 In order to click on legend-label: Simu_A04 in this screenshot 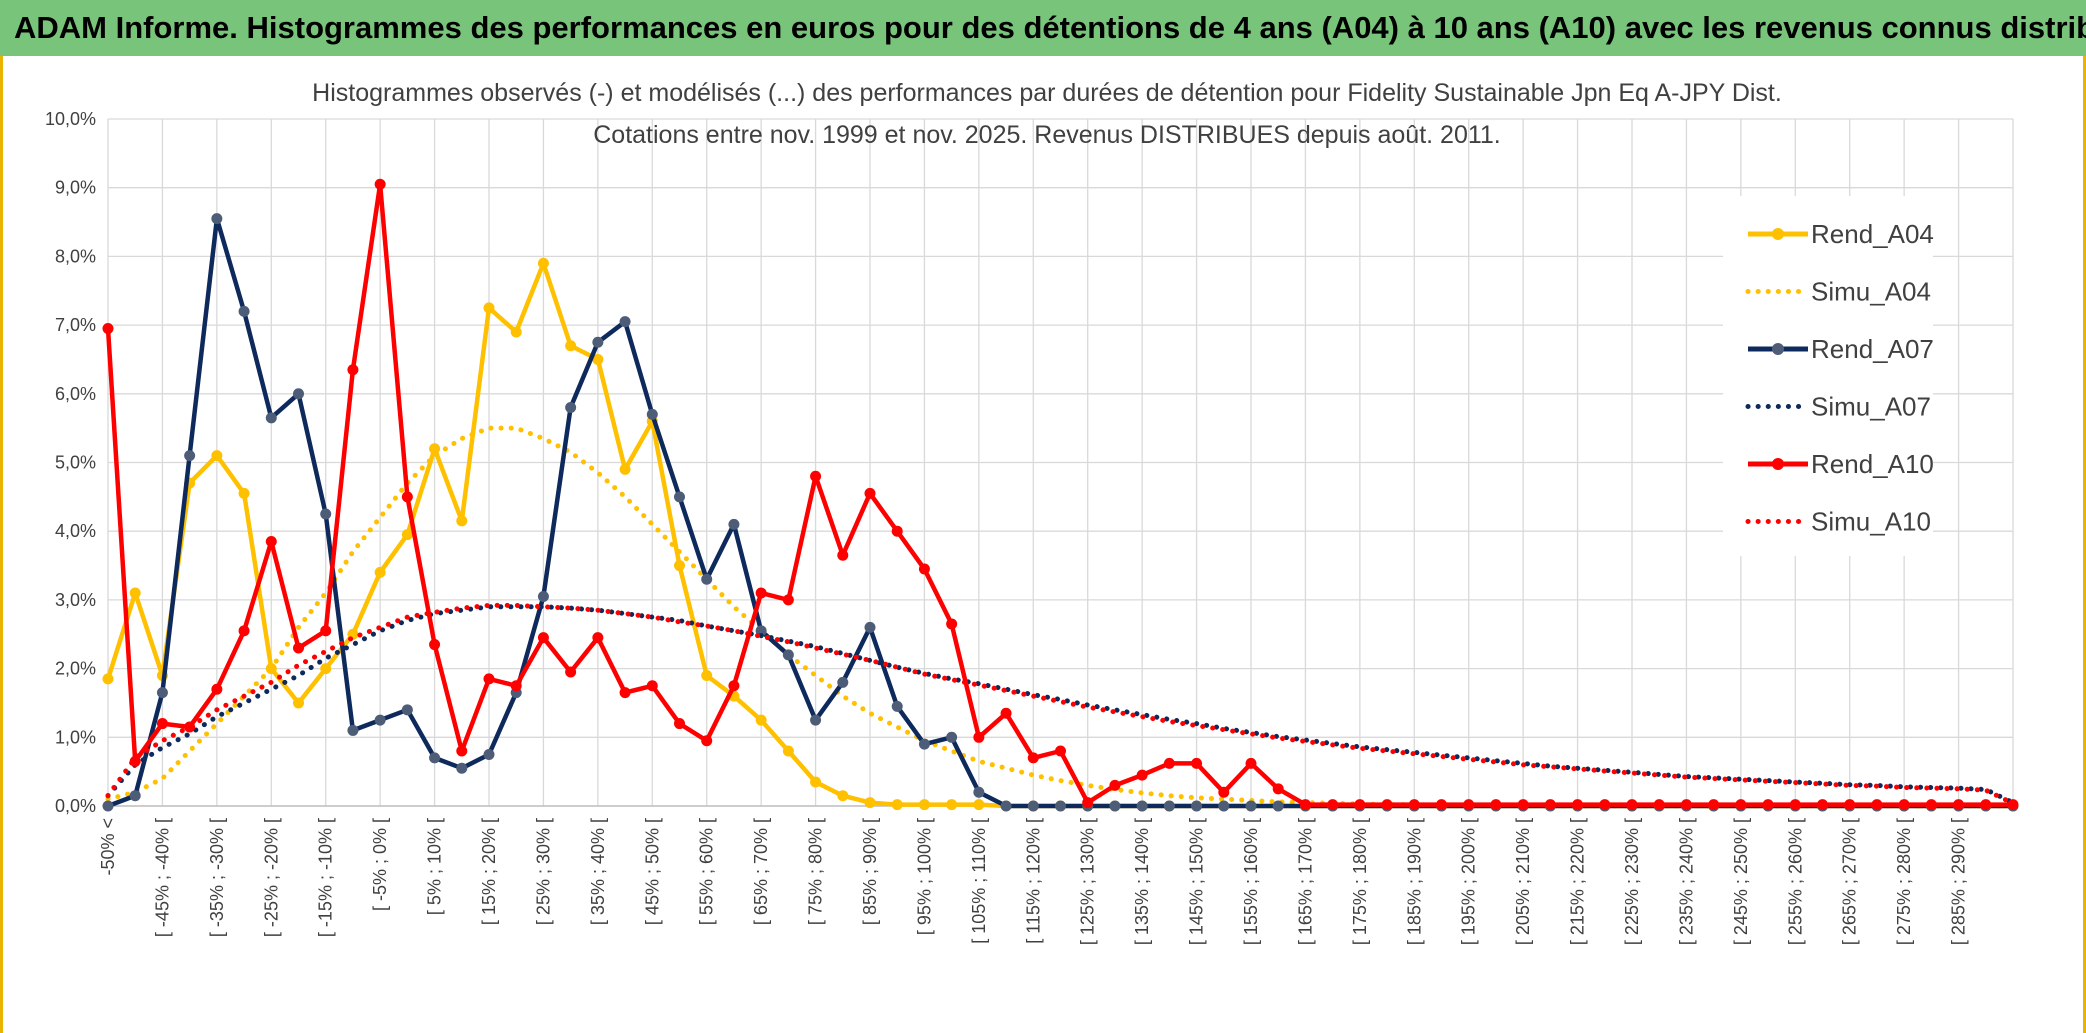, I will do `click(1871, 292)`.